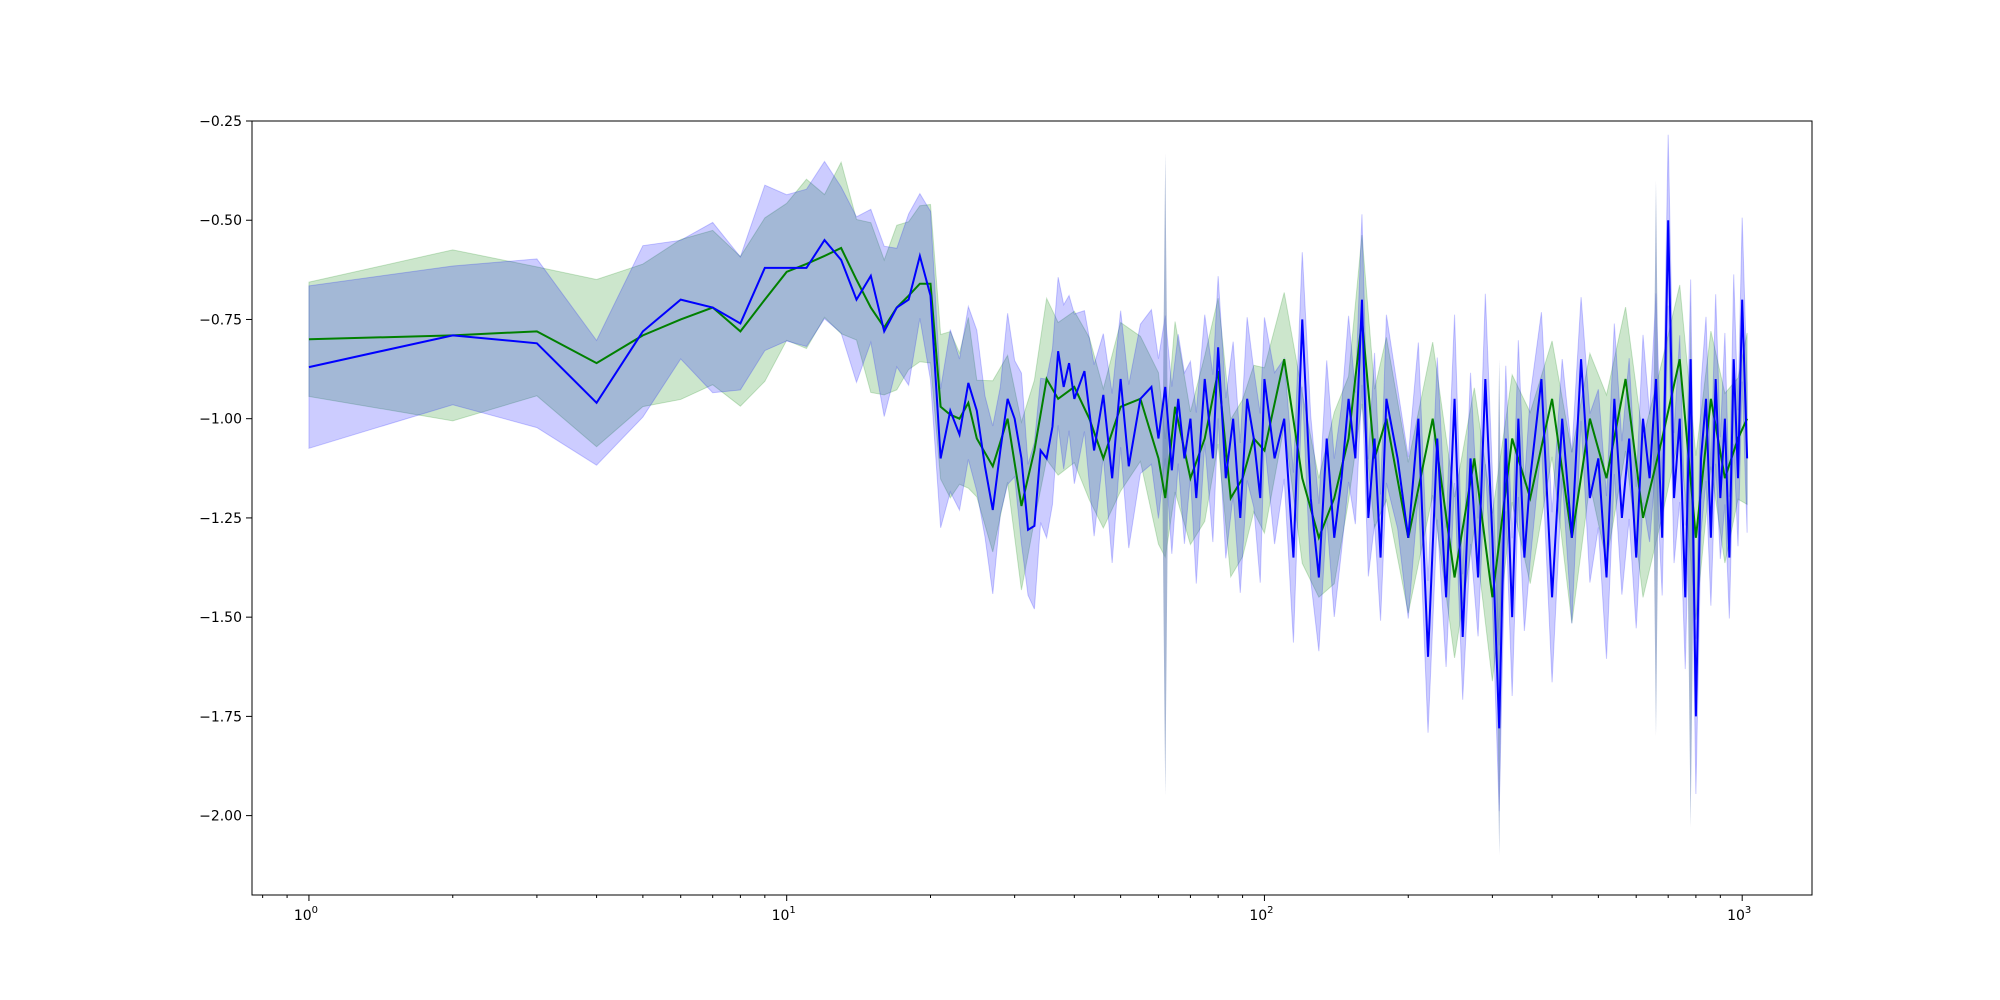  I want to click on y-tick-label: −1.75, so click(220, 717).